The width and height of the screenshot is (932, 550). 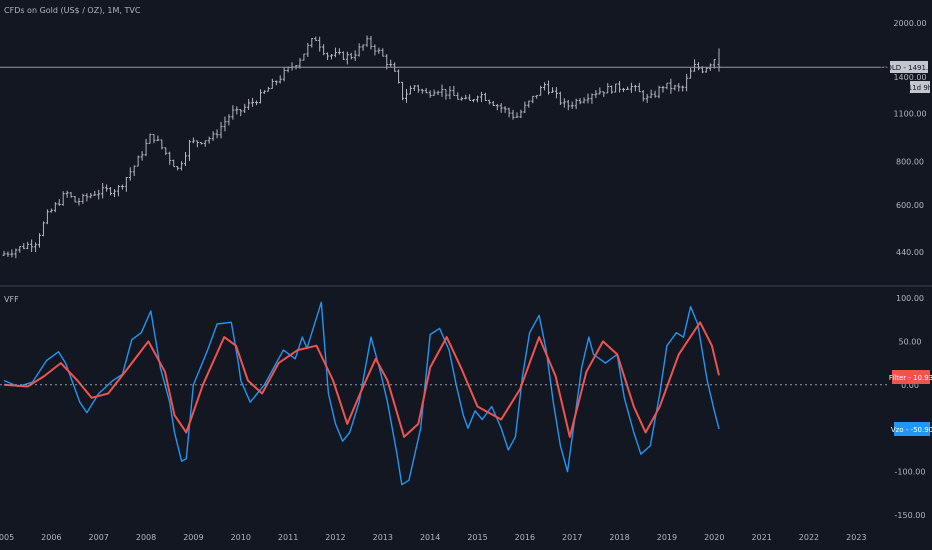 I want to click on price-tick-label: 1400.00, so click(x=909, y=77).